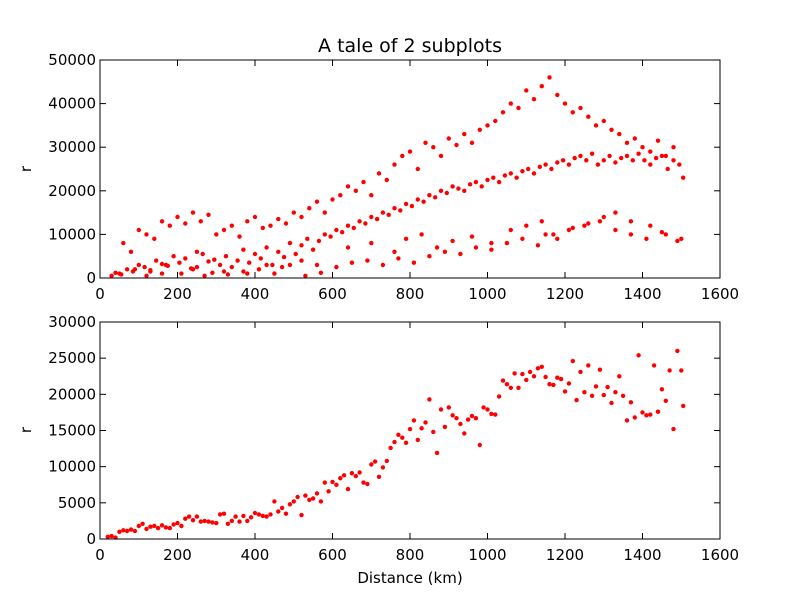 The image size is (800, 600). I want to click on bottom-x-tick-label: 0, so click(100, 555).